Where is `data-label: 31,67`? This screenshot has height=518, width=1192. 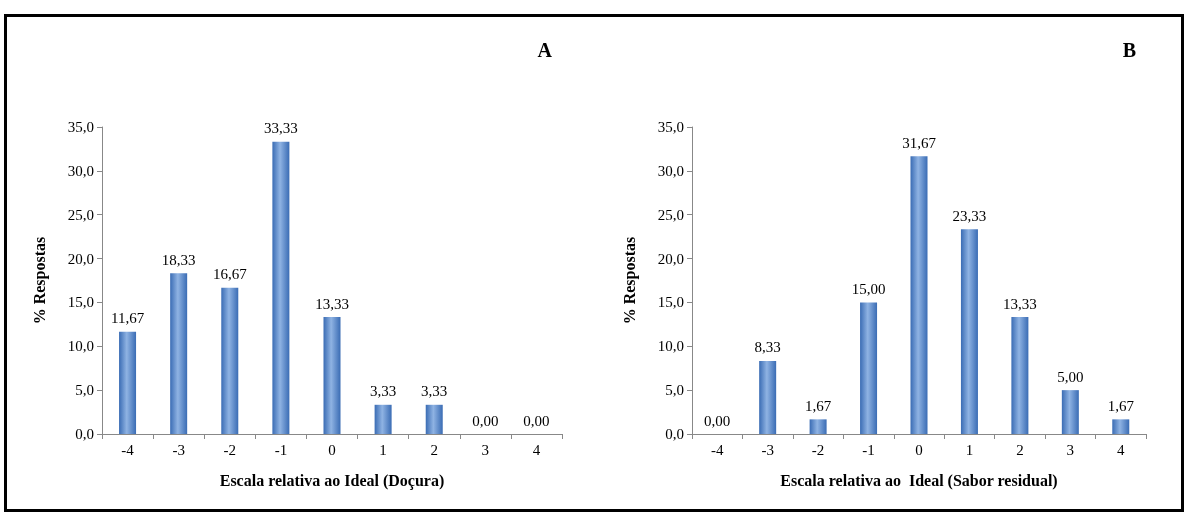
data-label: 31,67 is located at coordinates (919, 142).